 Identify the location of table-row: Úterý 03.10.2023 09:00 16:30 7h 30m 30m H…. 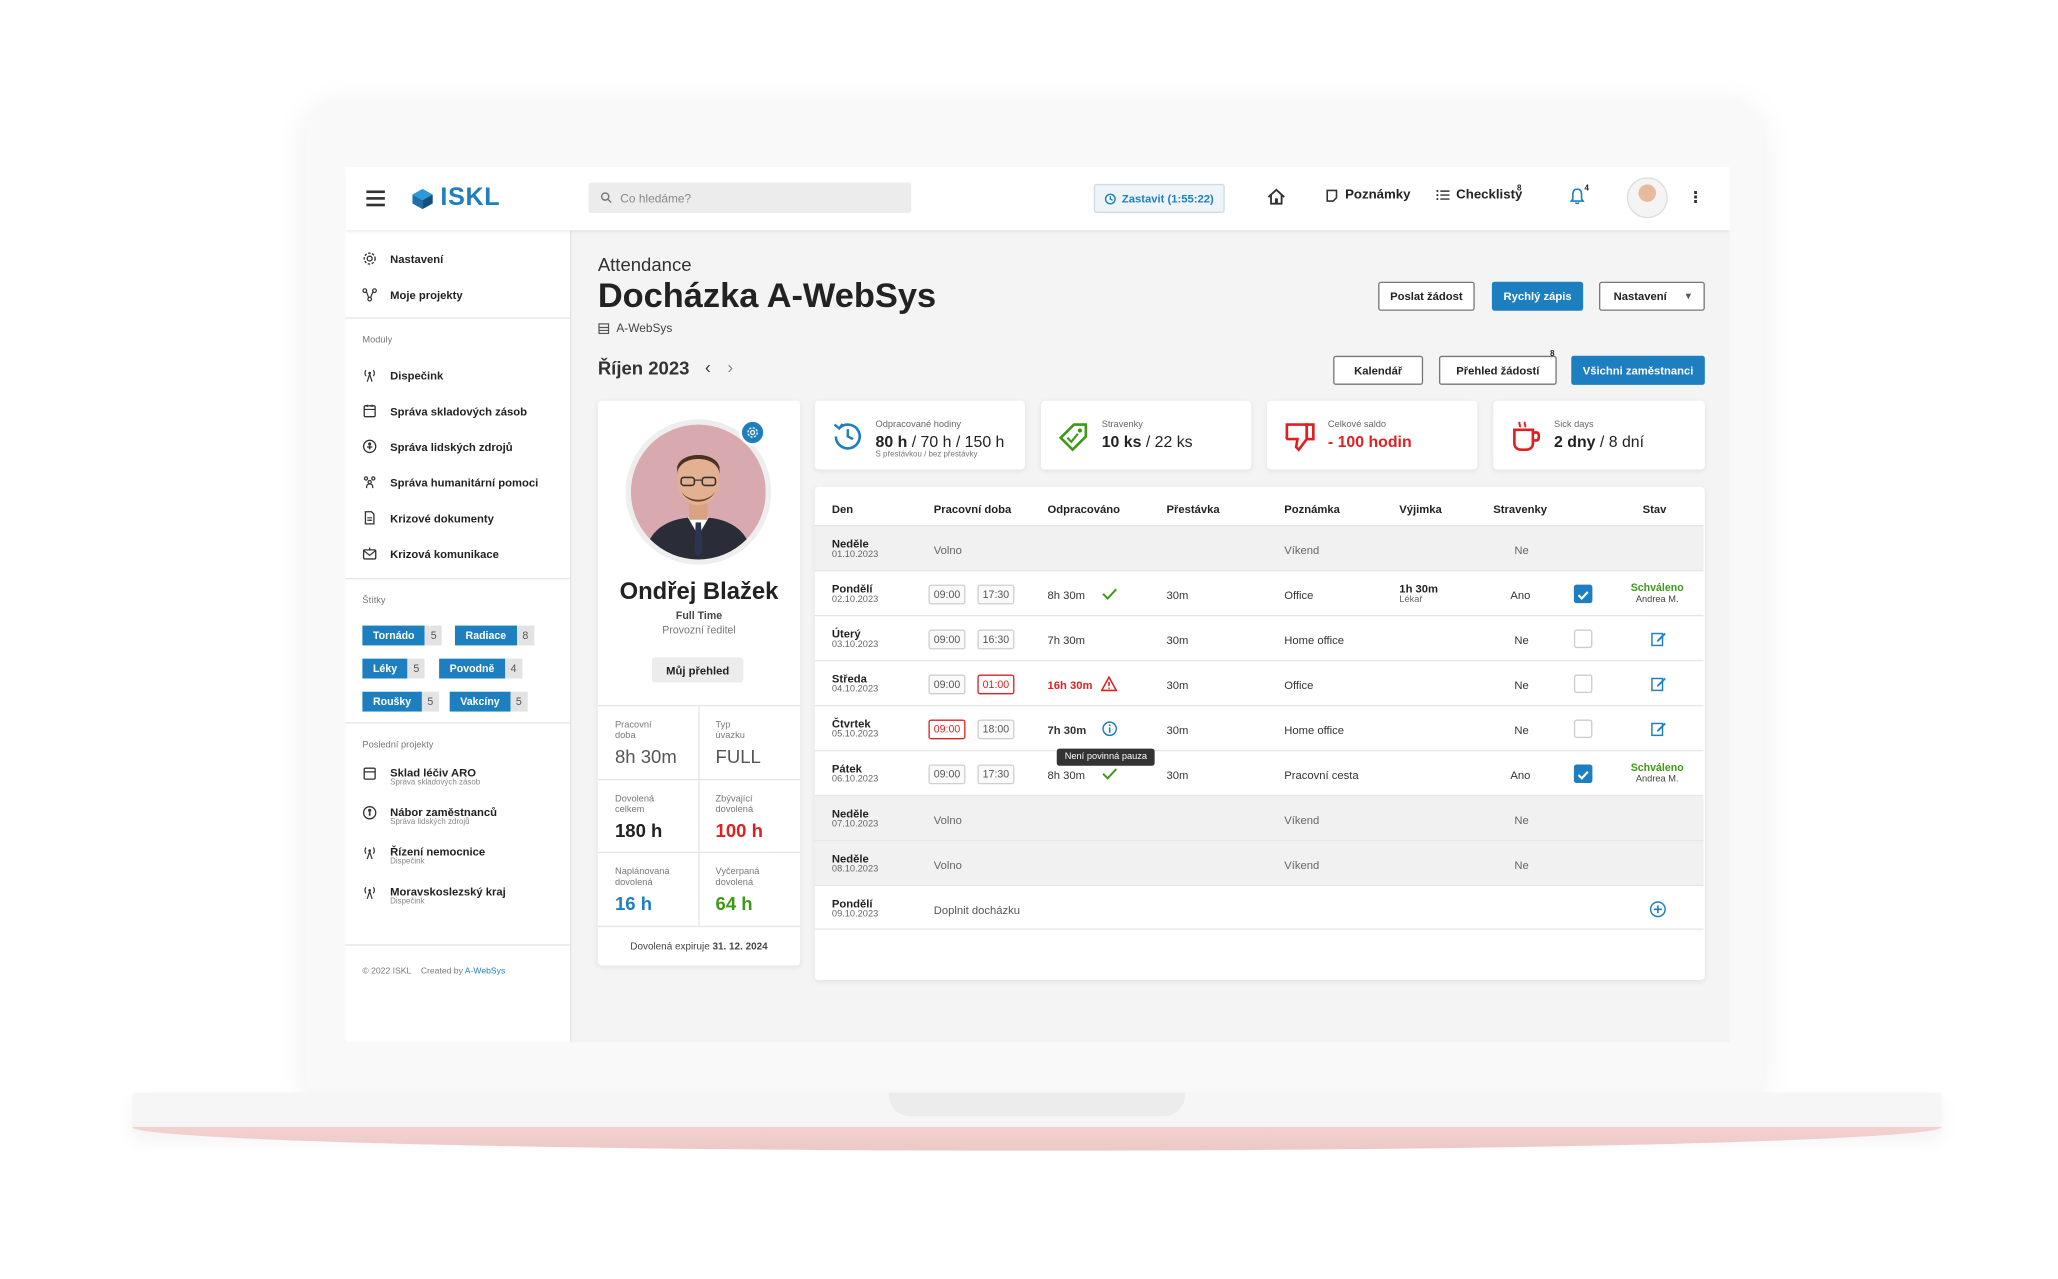
(1259, 637).